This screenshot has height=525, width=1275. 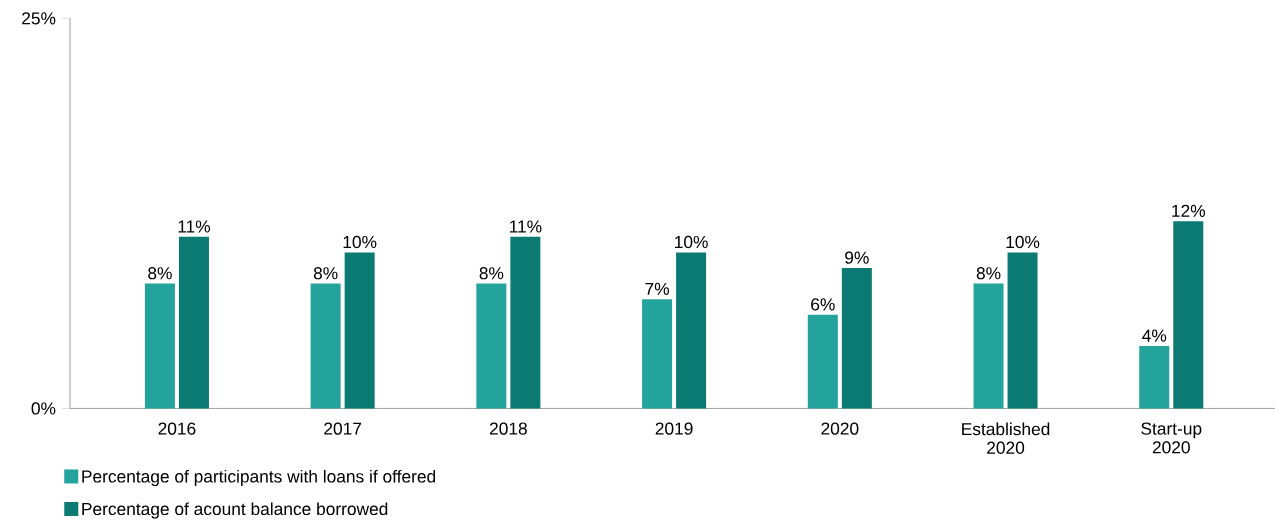 I want to click on legend-label: Percentage of acount balance borrowed, so click(x=235, y=510).